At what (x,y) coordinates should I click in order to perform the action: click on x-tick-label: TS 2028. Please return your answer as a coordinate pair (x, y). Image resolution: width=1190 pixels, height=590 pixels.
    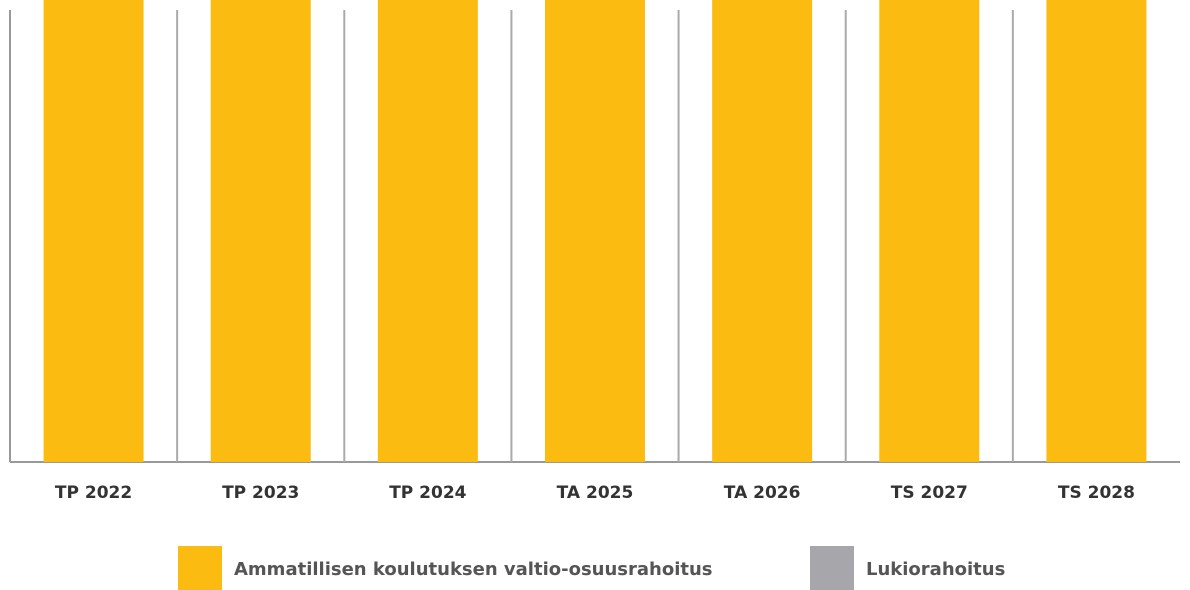
    Looking at the image, I should click on (1096, 493).